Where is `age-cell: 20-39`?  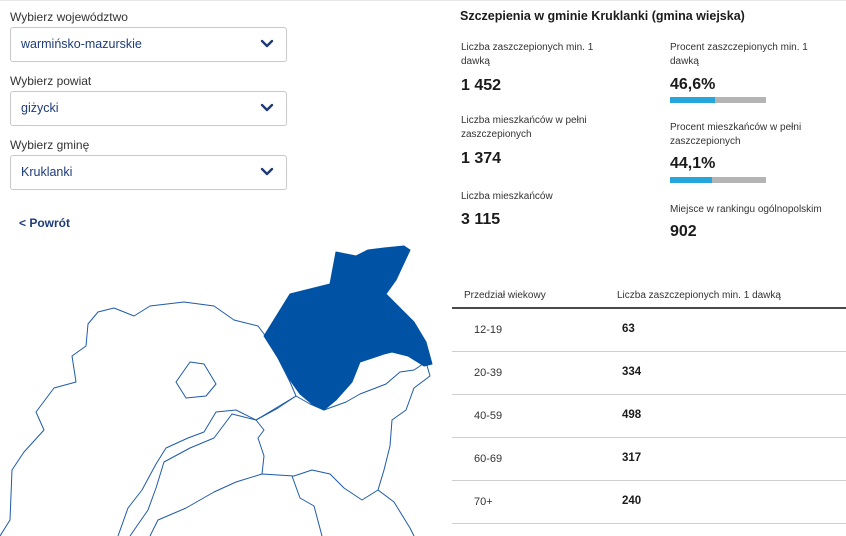
age-cell: 20-39 is located at coordinates (488, 373).